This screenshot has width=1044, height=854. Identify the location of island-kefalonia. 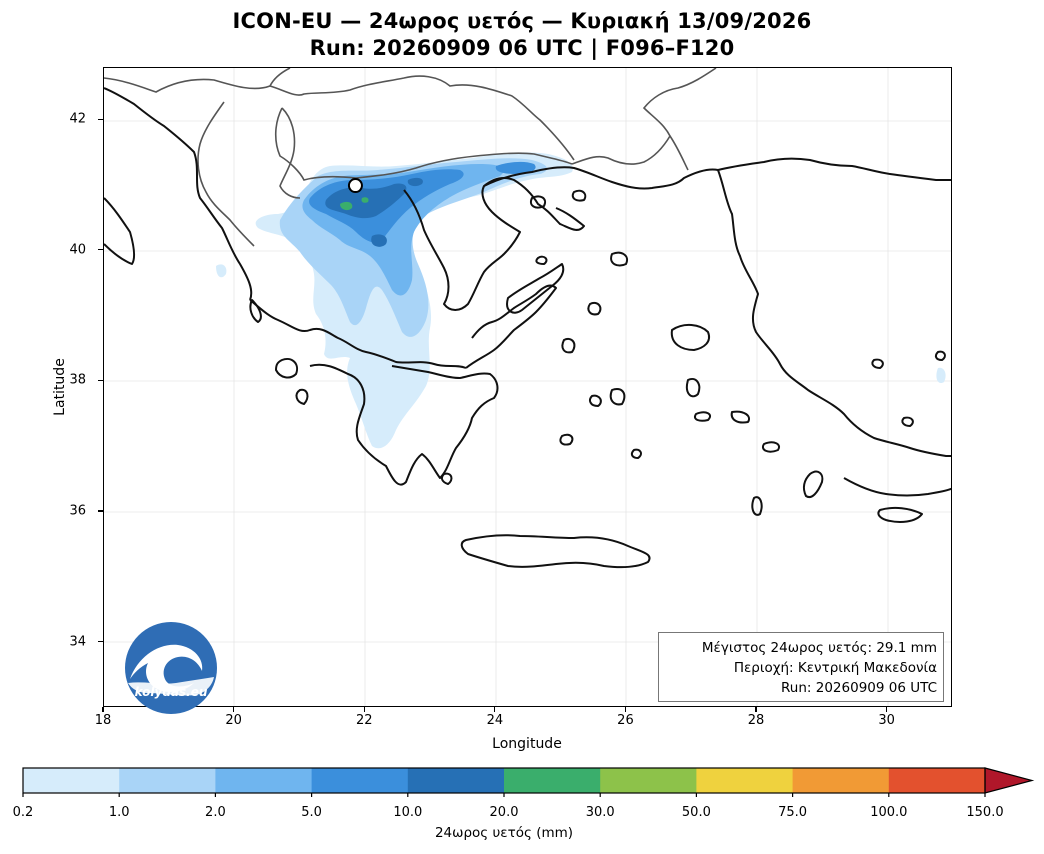
(286, 368).